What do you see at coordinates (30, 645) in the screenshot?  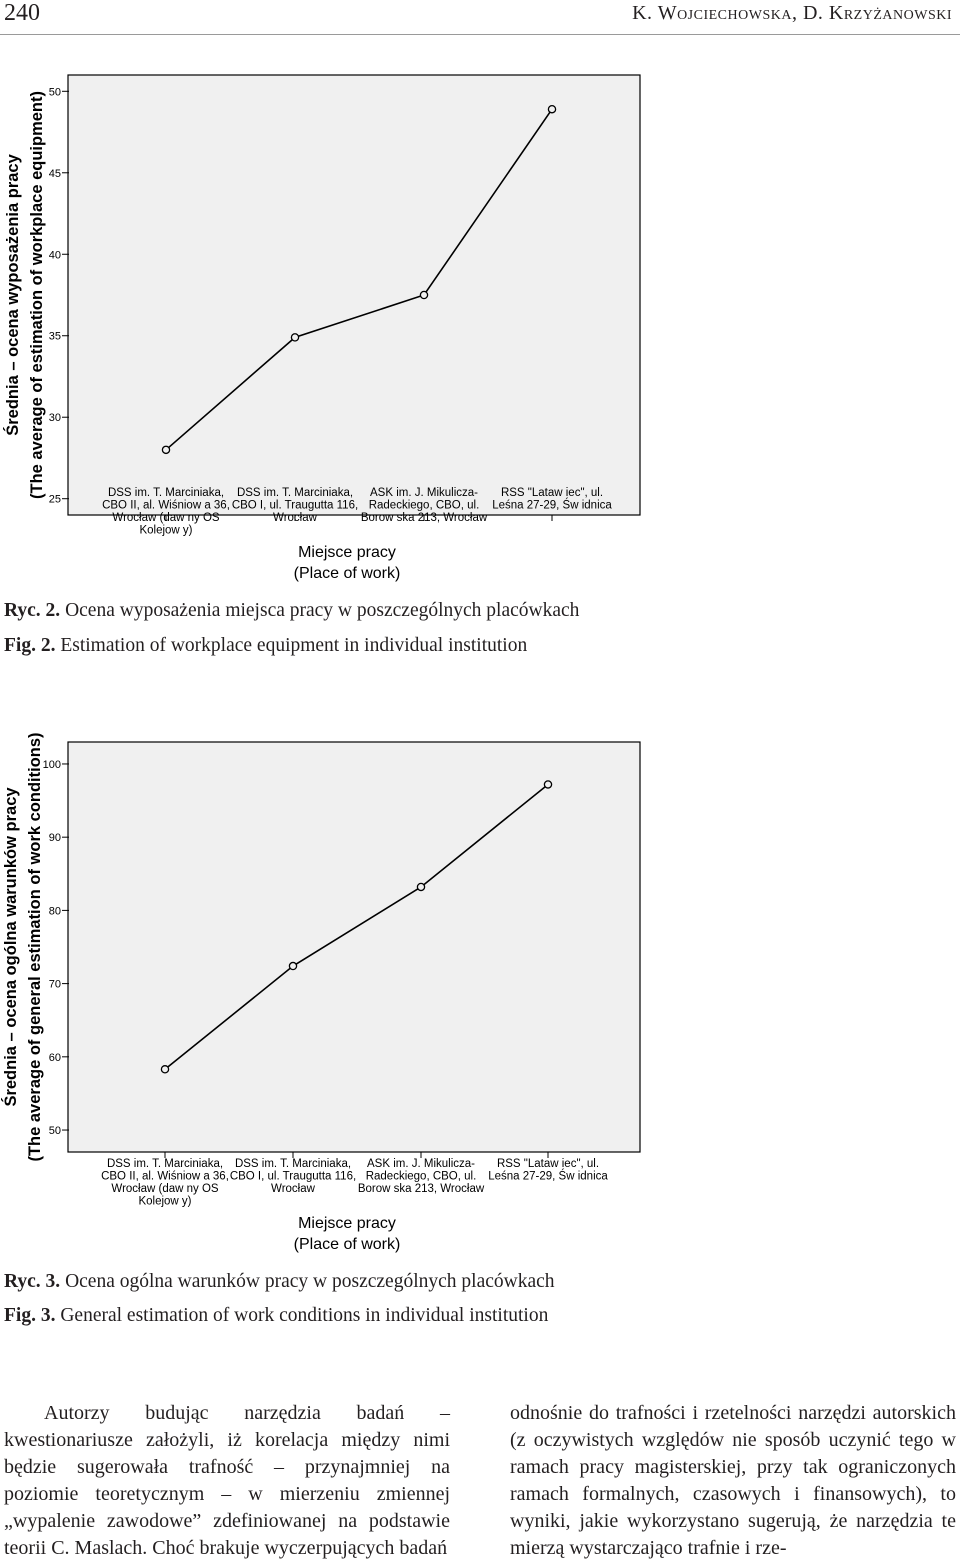 I see `caption-label: Fig. 2.` at bounding box center [30, 645].